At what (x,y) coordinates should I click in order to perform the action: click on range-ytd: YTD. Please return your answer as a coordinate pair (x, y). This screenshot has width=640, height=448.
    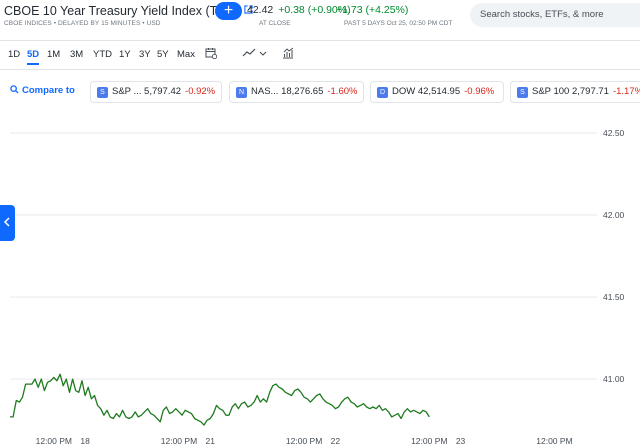
    Looking at the image, I should click on (102, 54).